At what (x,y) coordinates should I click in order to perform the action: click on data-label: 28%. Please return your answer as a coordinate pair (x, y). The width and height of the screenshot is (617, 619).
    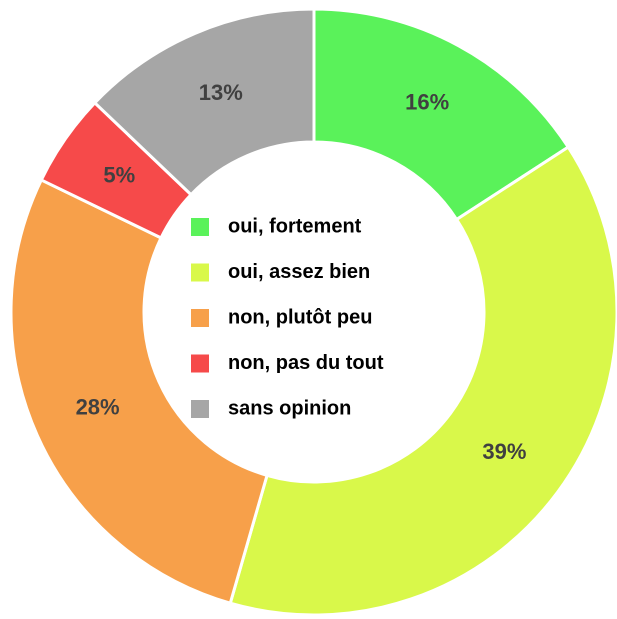
    Looking at the image, I should click on (98, 406).